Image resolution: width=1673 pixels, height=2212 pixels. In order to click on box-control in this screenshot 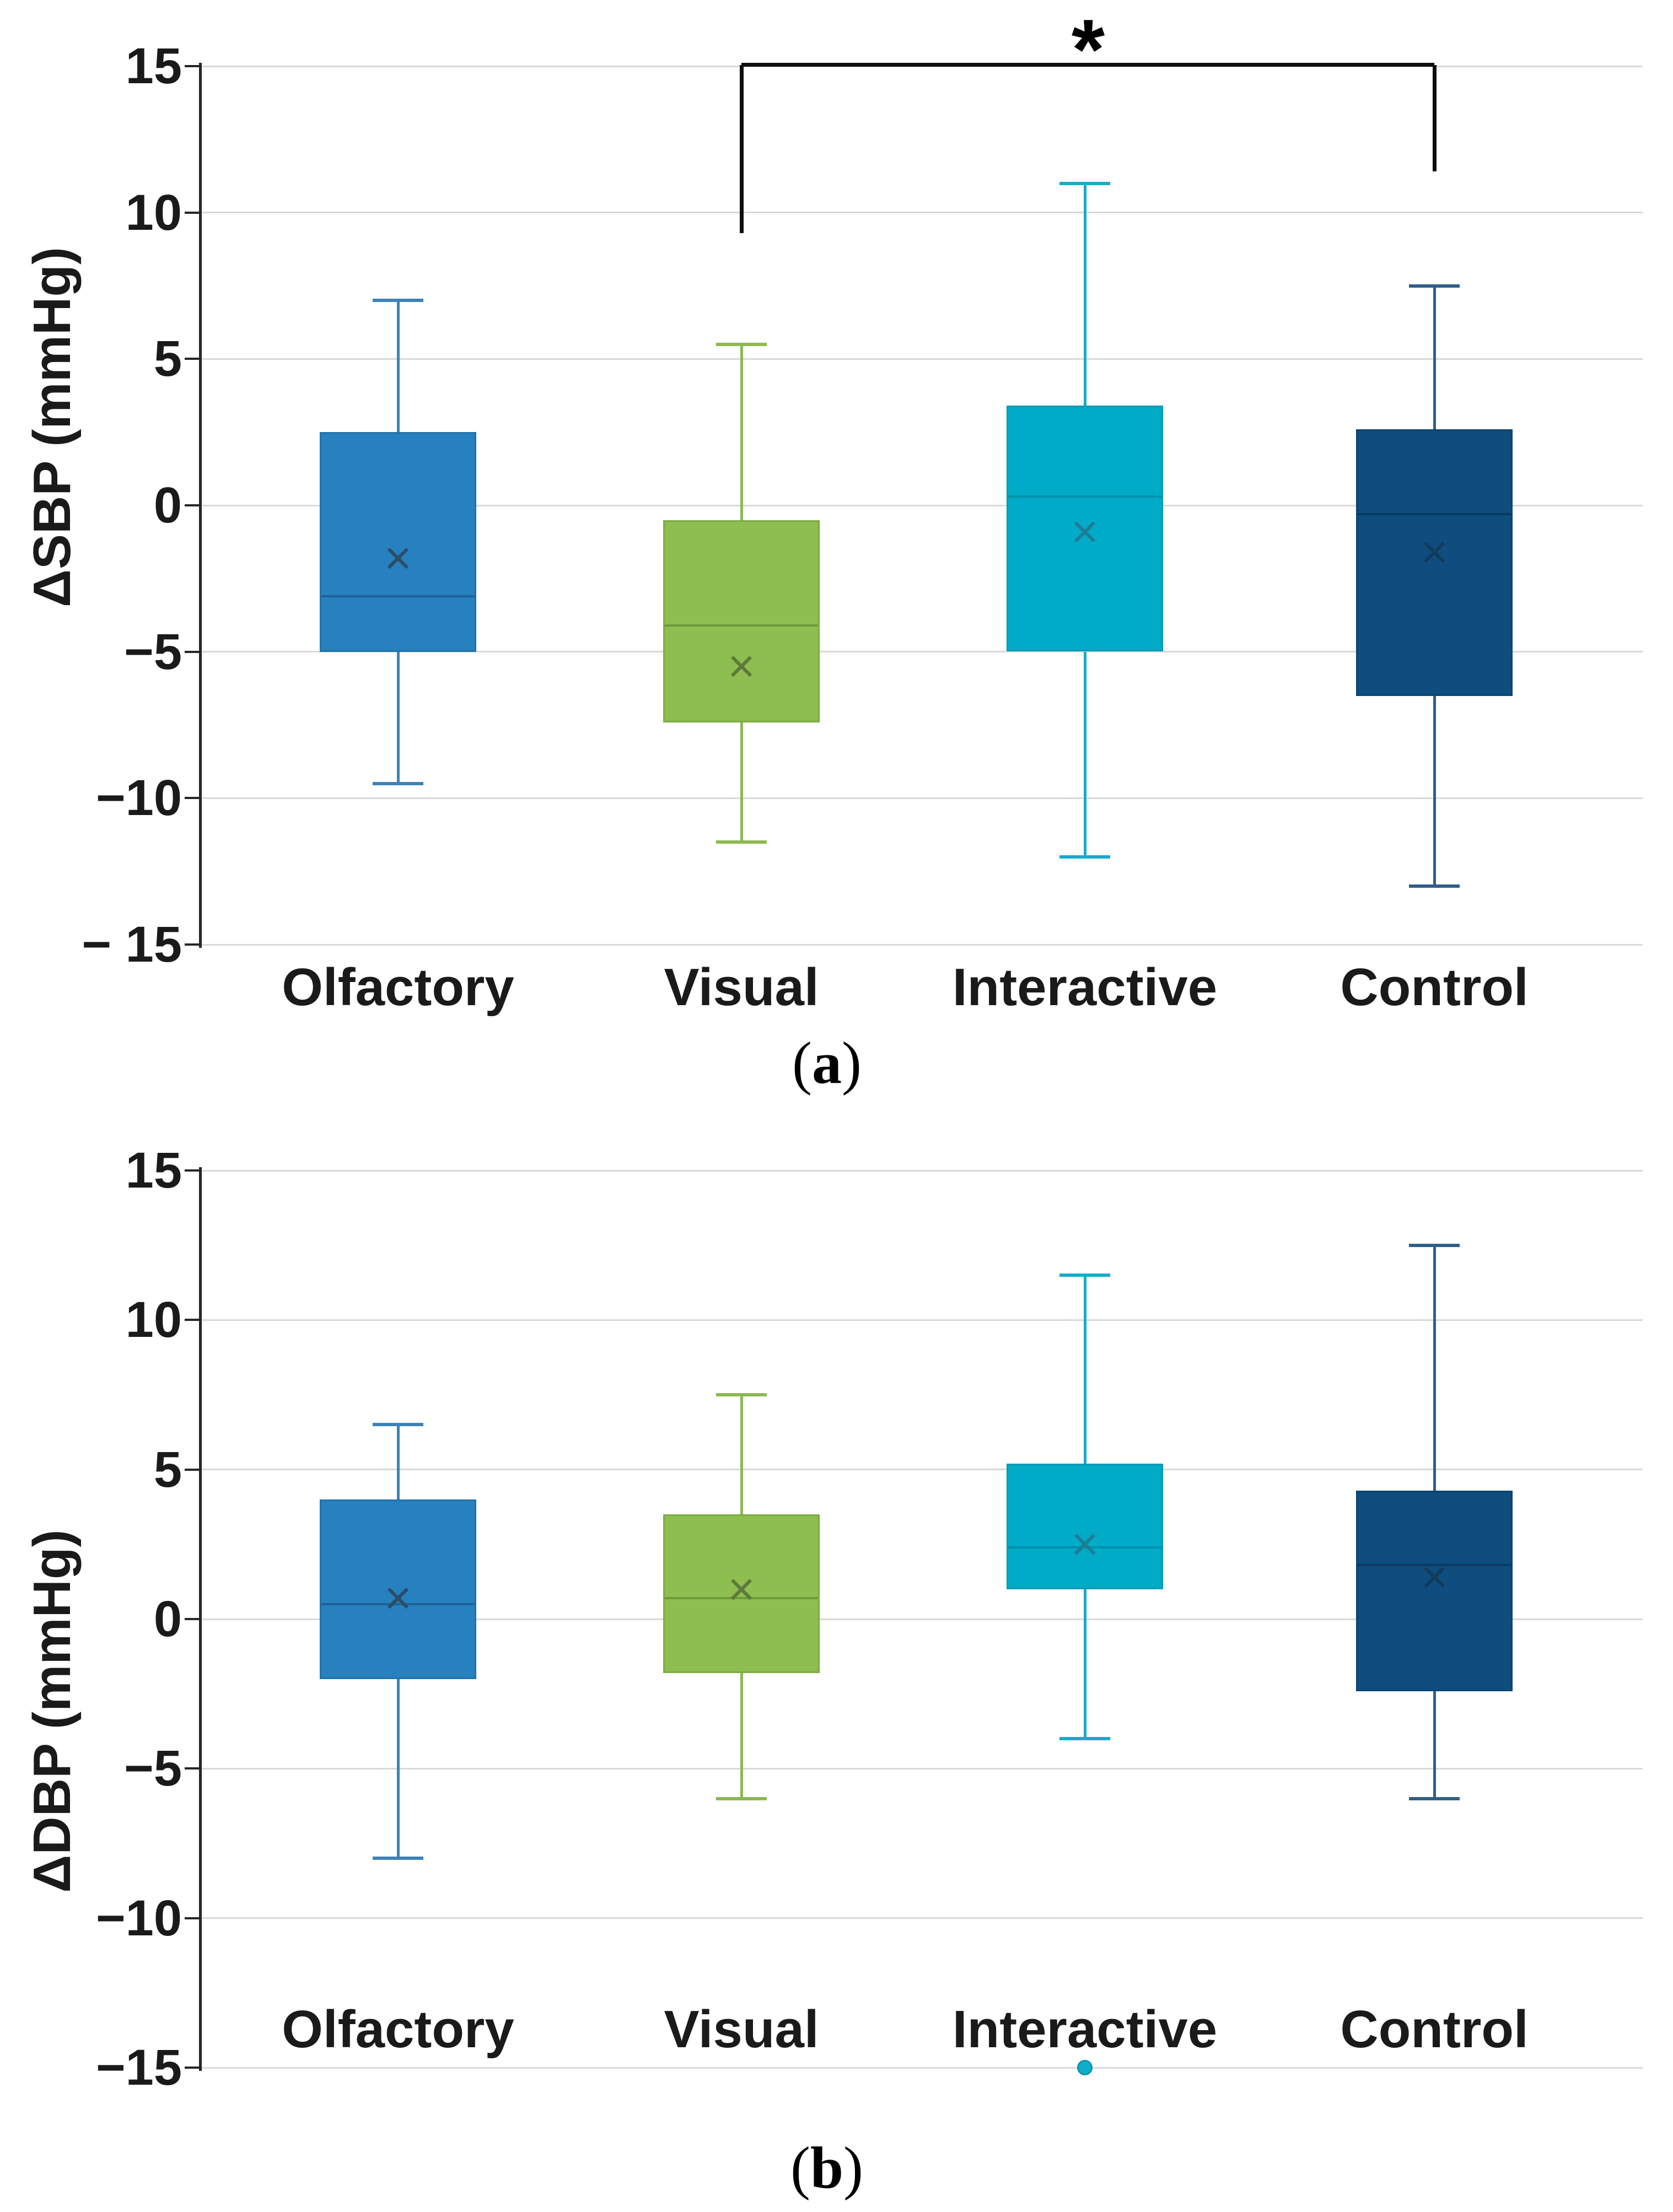, I will do `click(1434, 562)`.